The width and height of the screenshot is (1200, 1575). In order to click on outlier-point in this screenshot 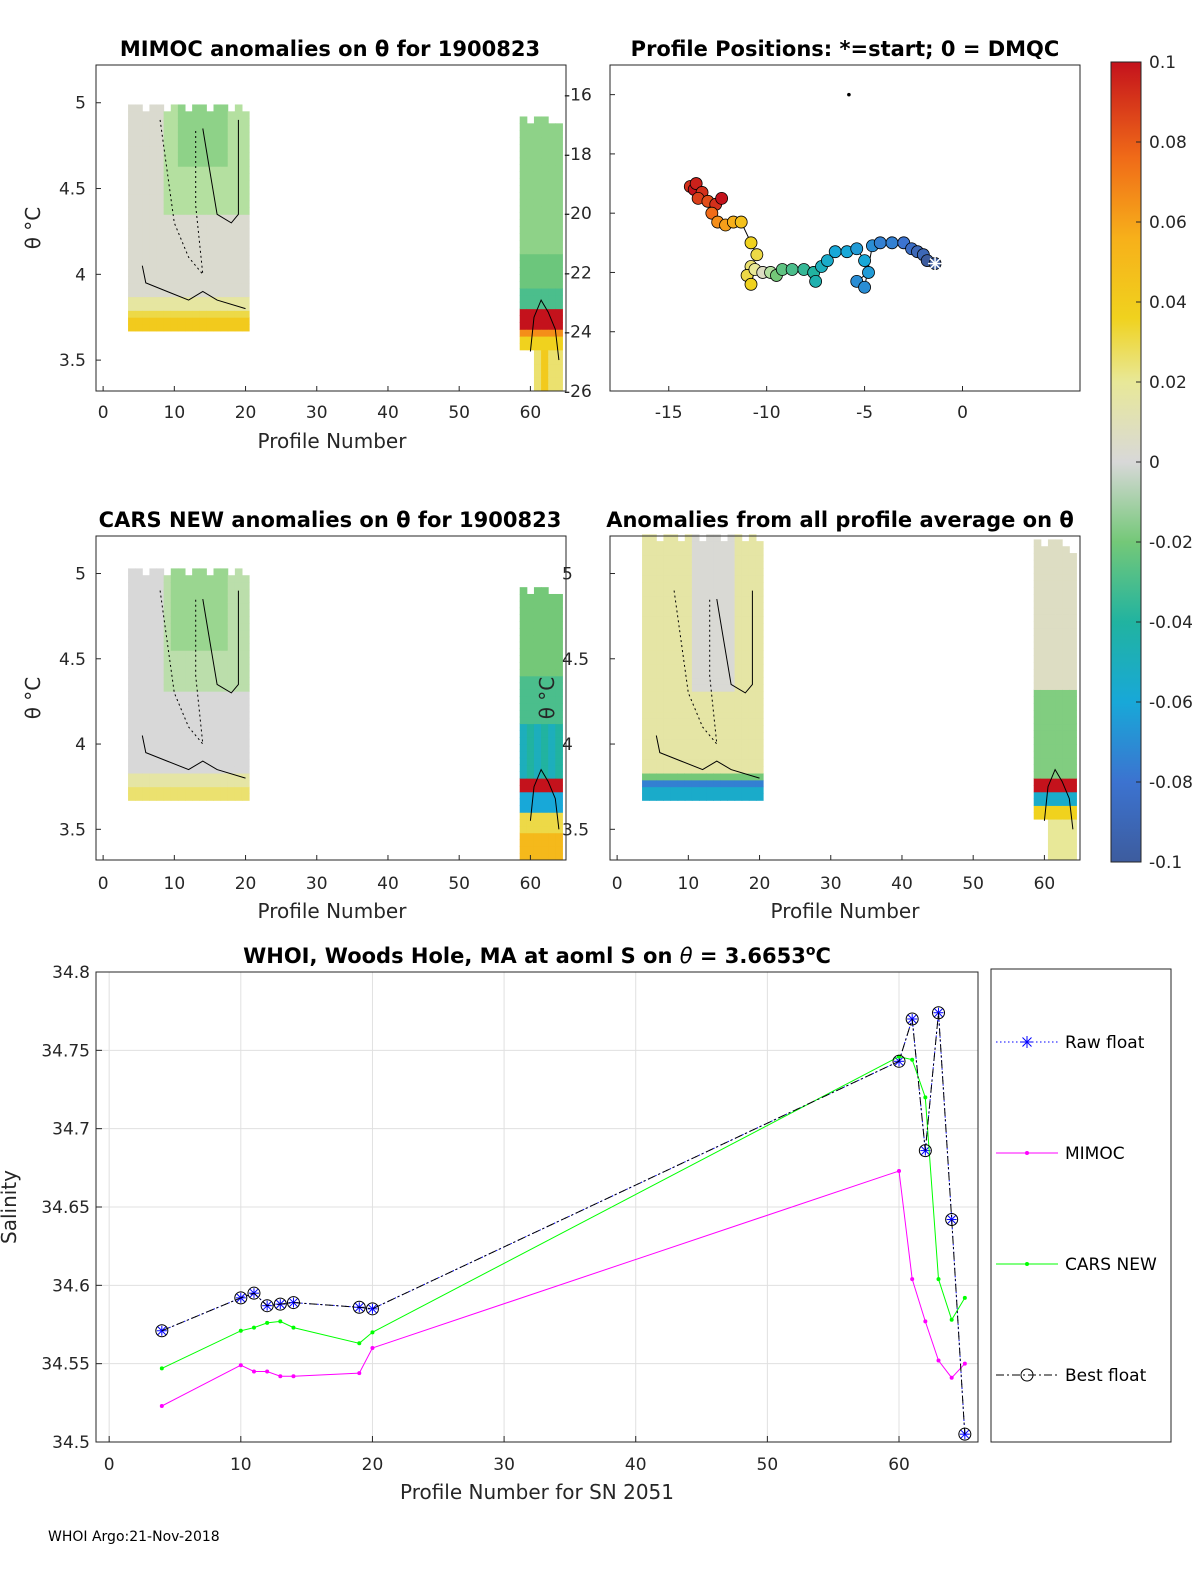, I will do `click(849, 94)`.